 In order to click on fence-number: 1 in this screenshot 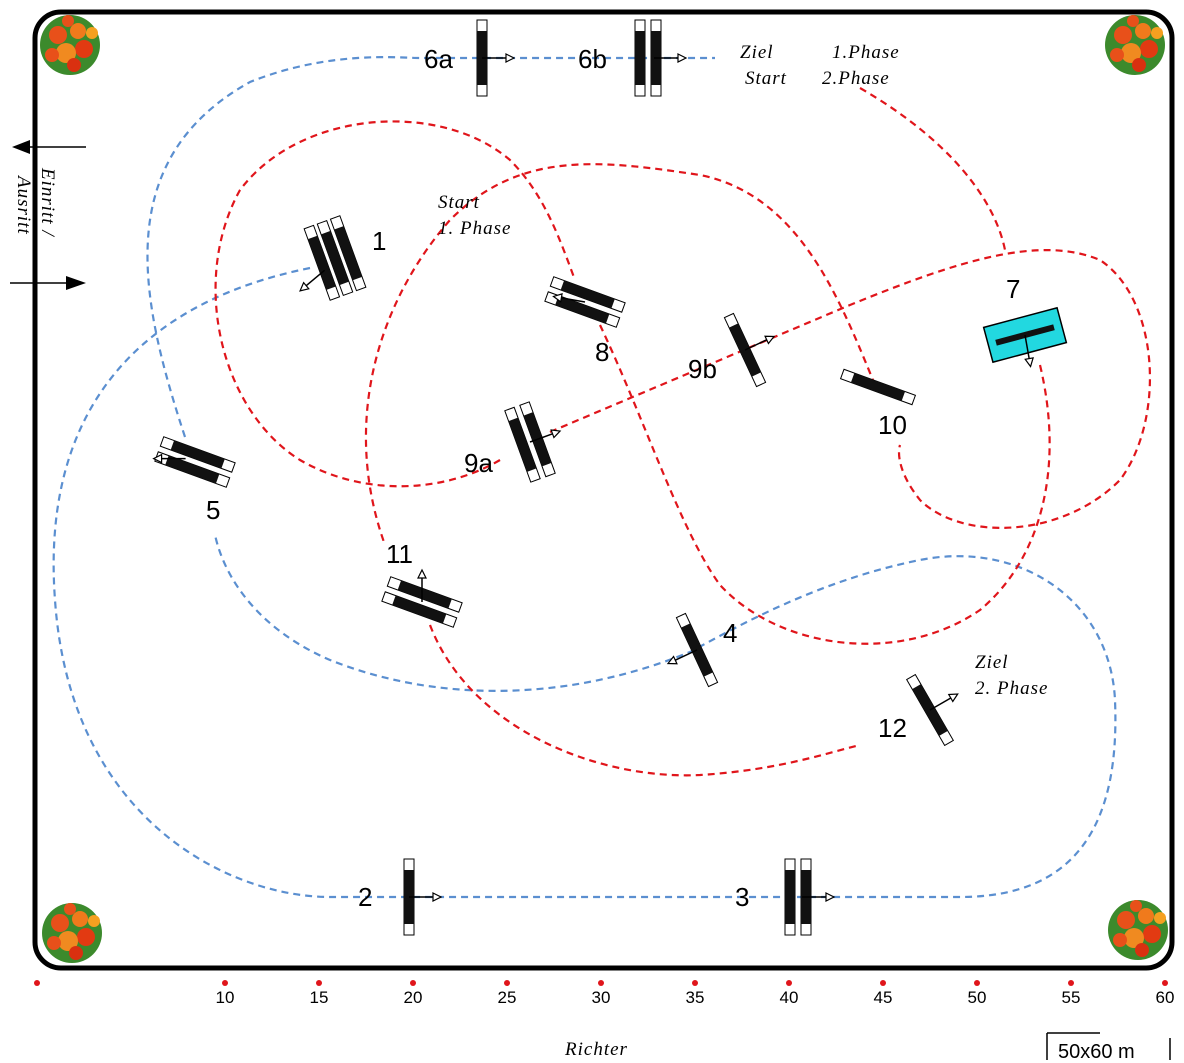, I will do `click(379, 241)`.